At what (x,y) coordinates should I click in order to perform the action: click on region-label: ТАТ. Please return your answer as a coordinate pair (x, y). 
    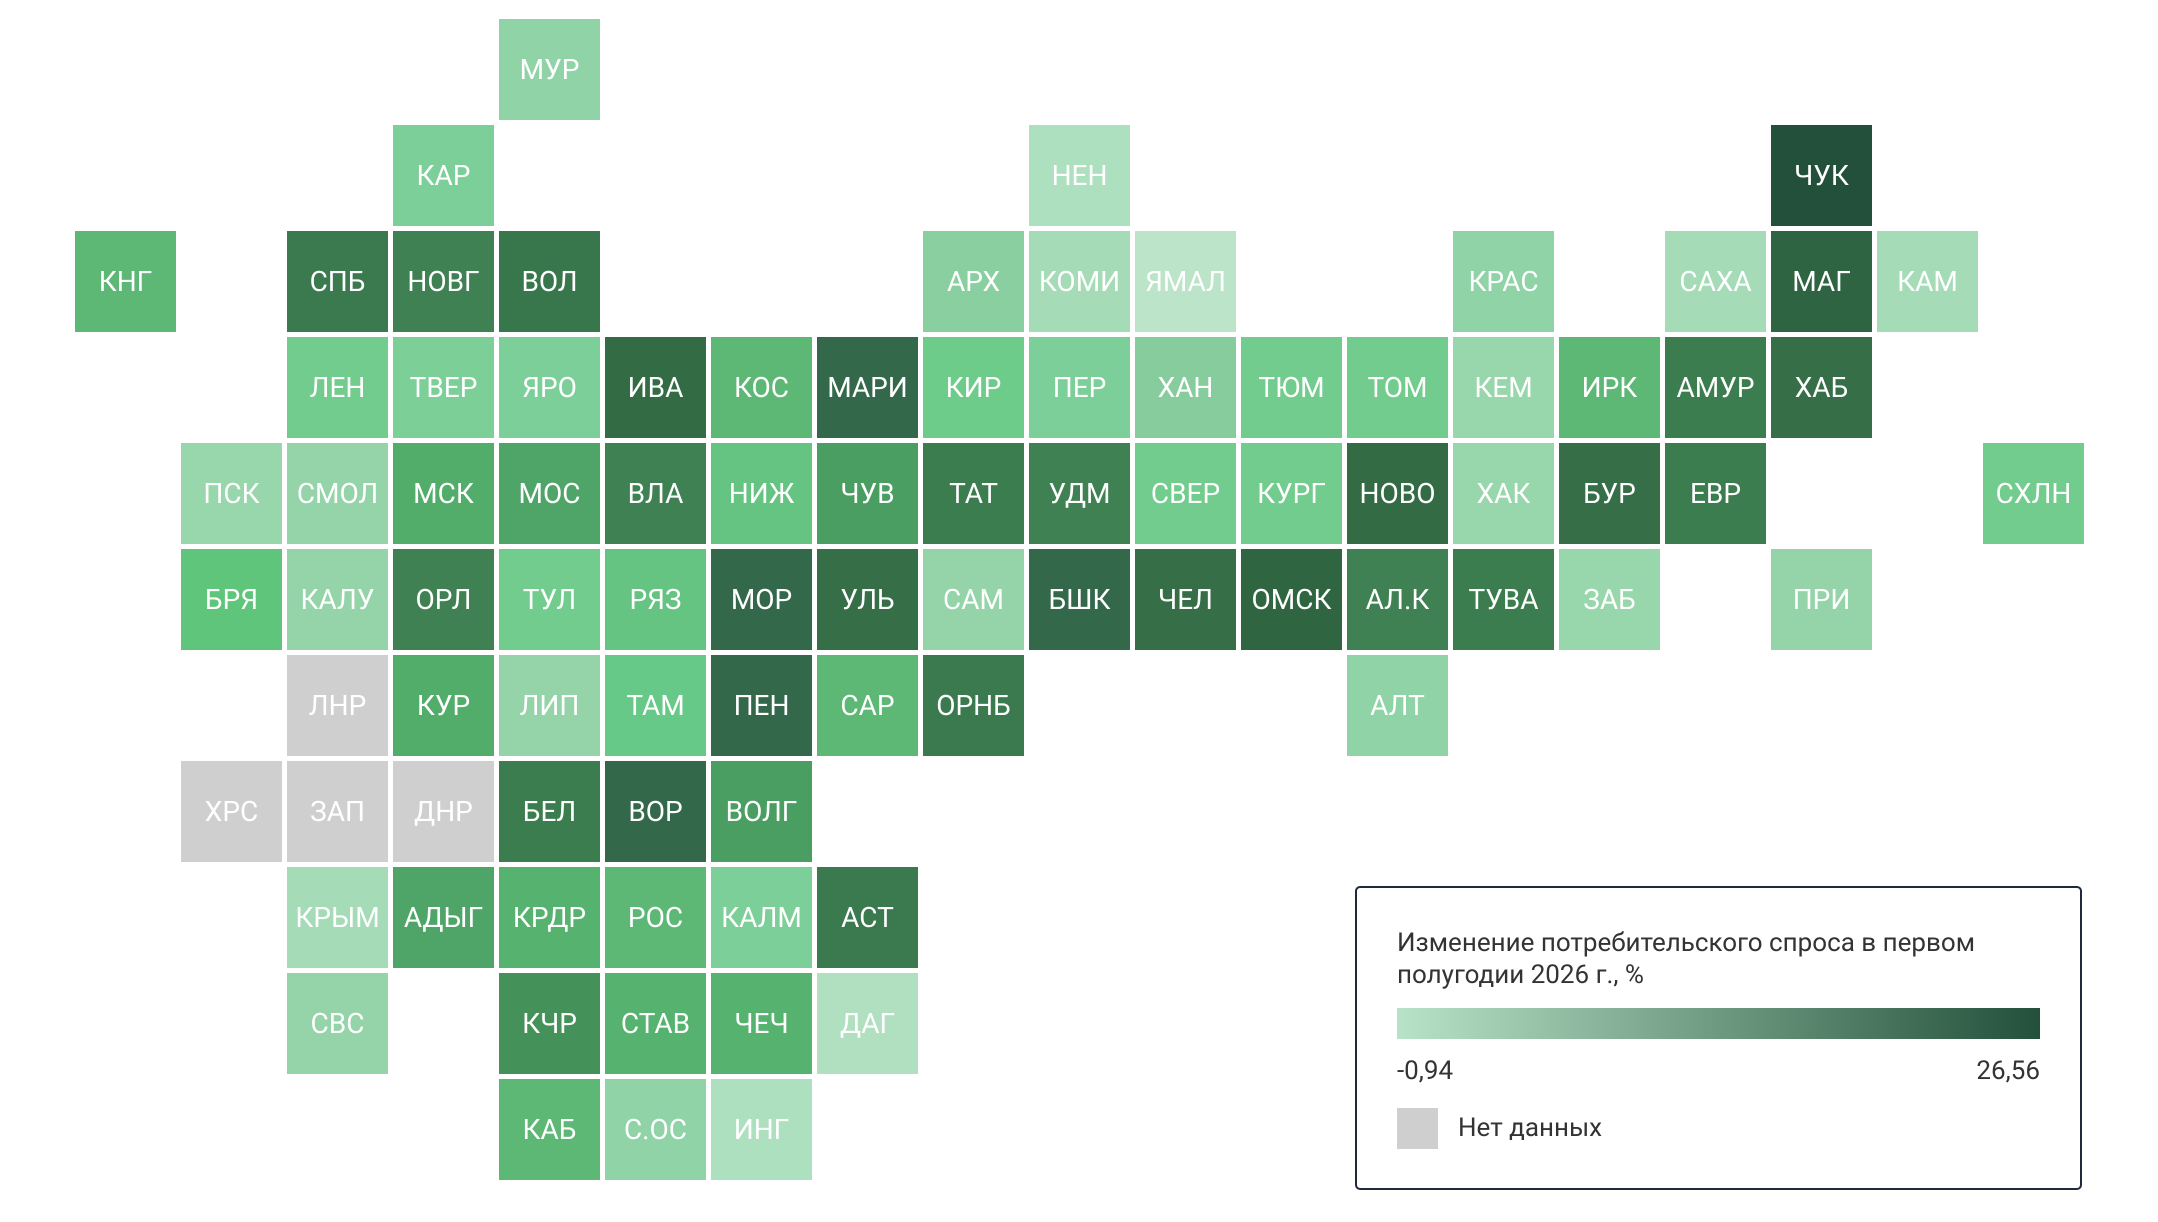
    Looking at the image, I should click on (973, 493).